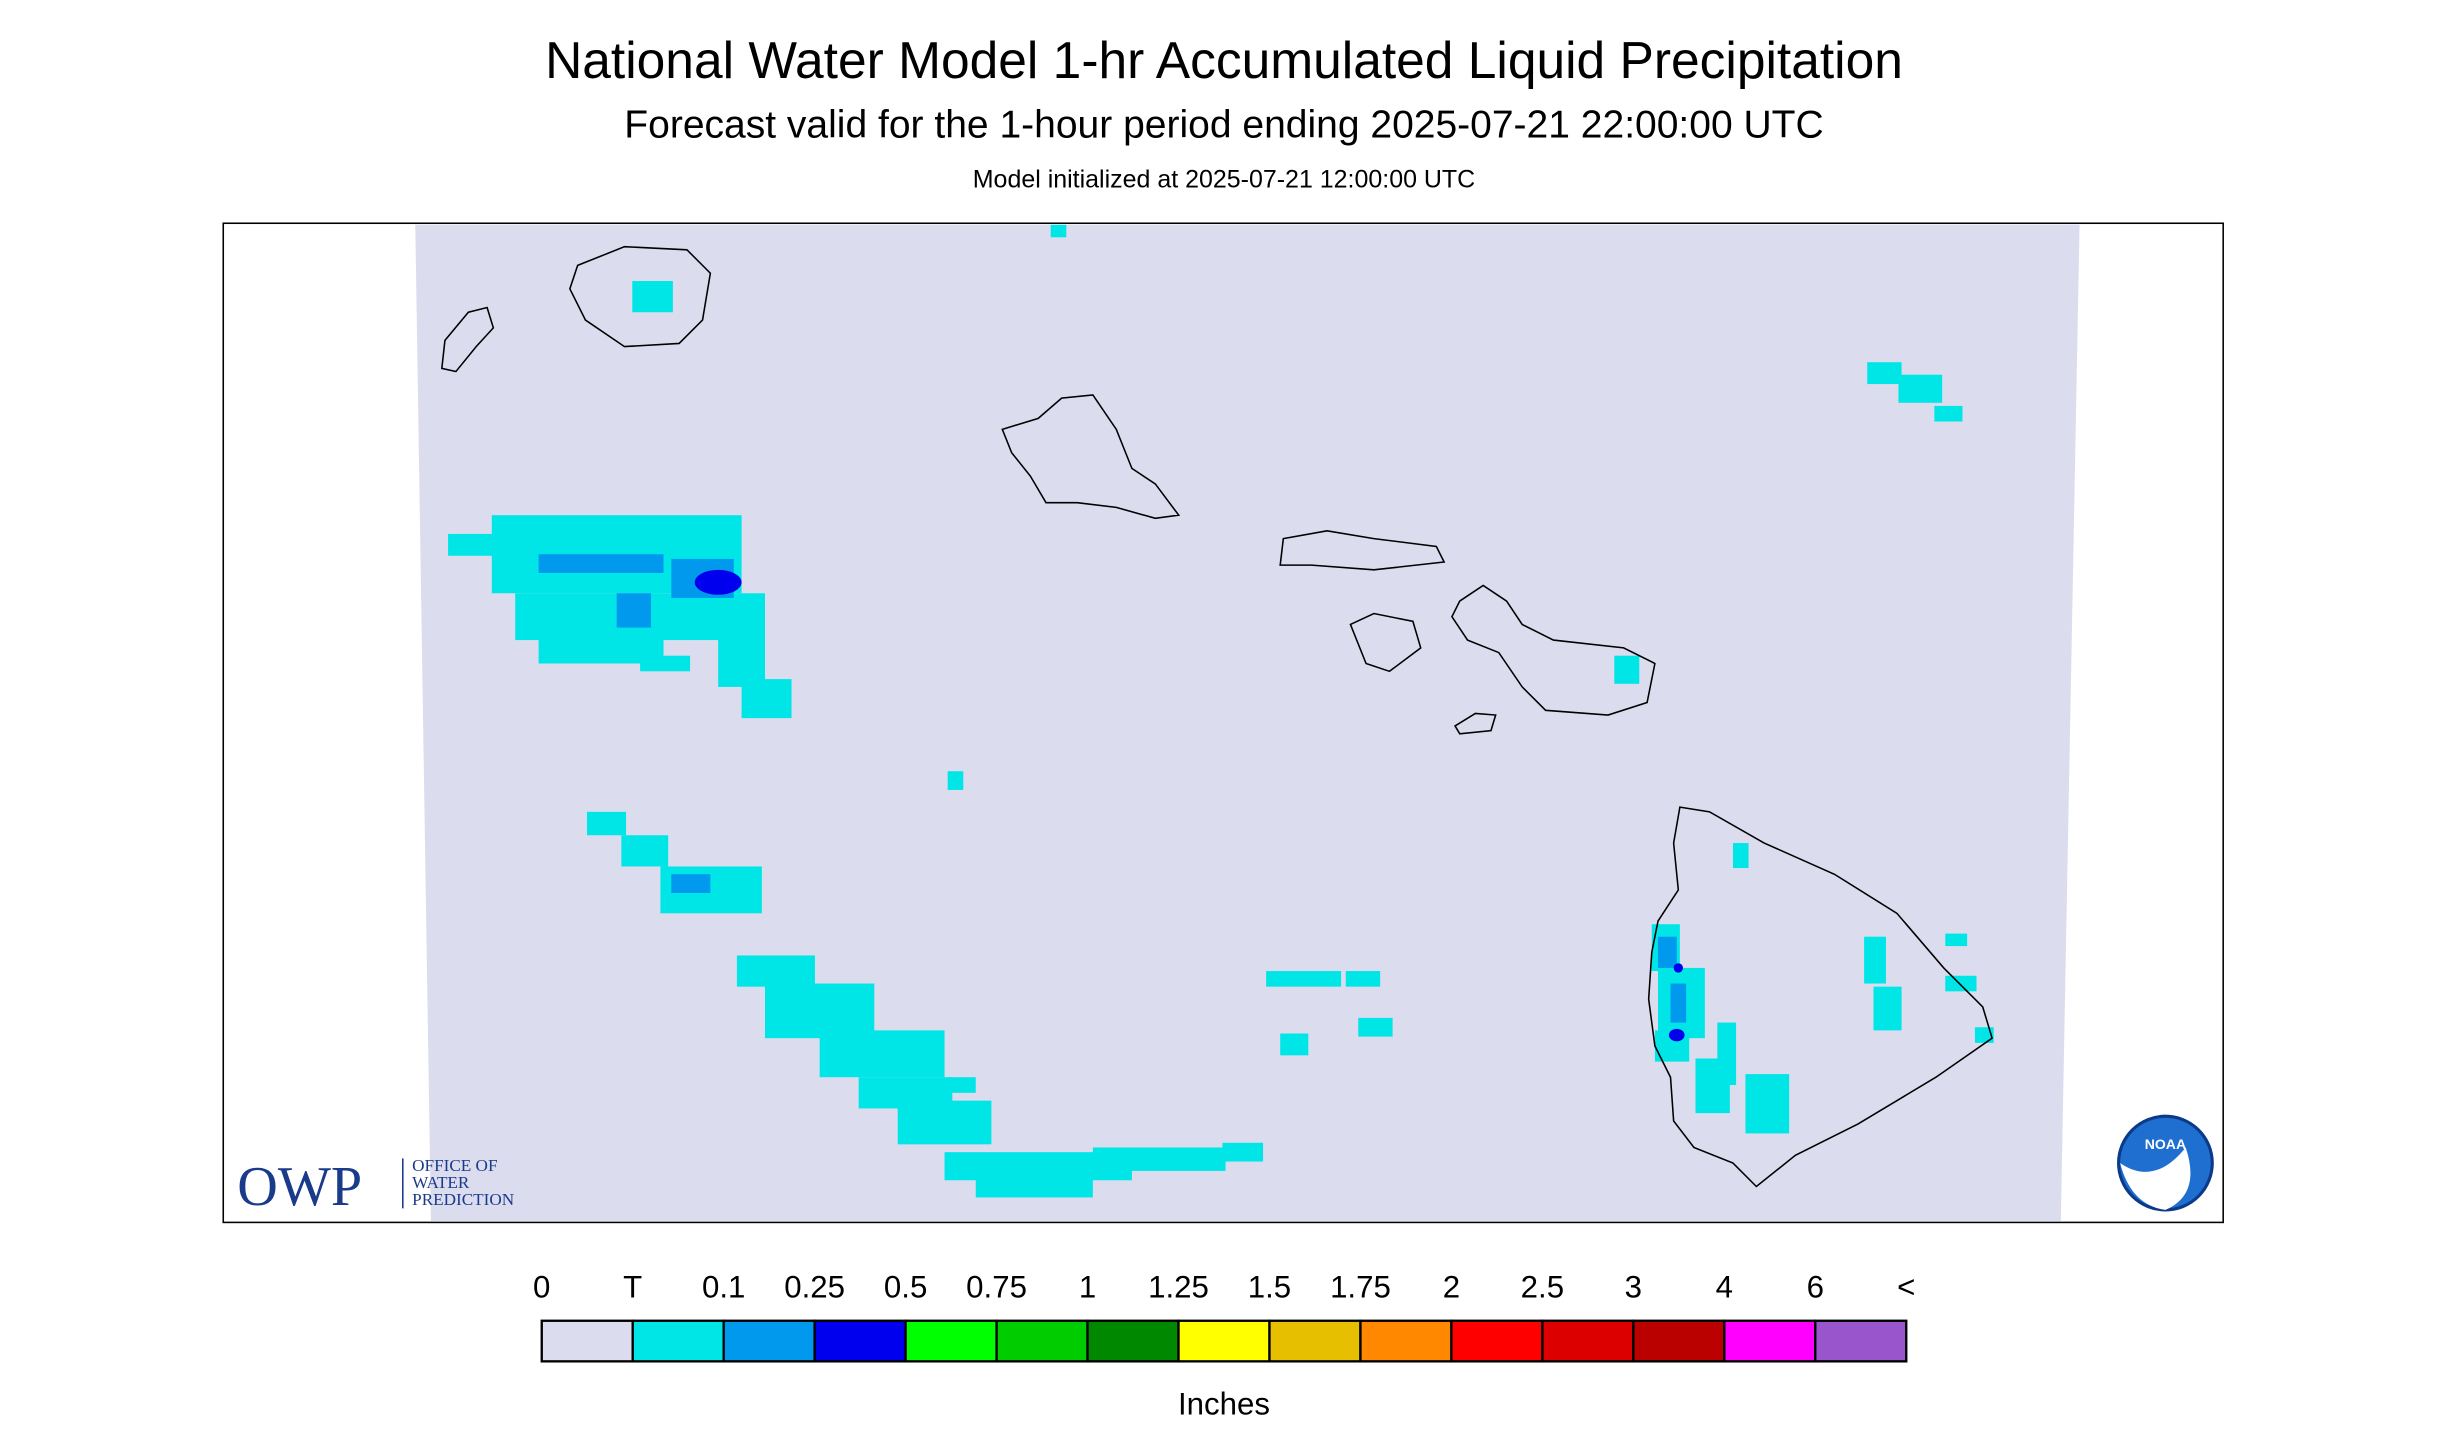  What do you see at coordinates (2165, 1163) in the screenshot?
I see `noaa-logo: NOAA` at bounding box center [2165, 1163].